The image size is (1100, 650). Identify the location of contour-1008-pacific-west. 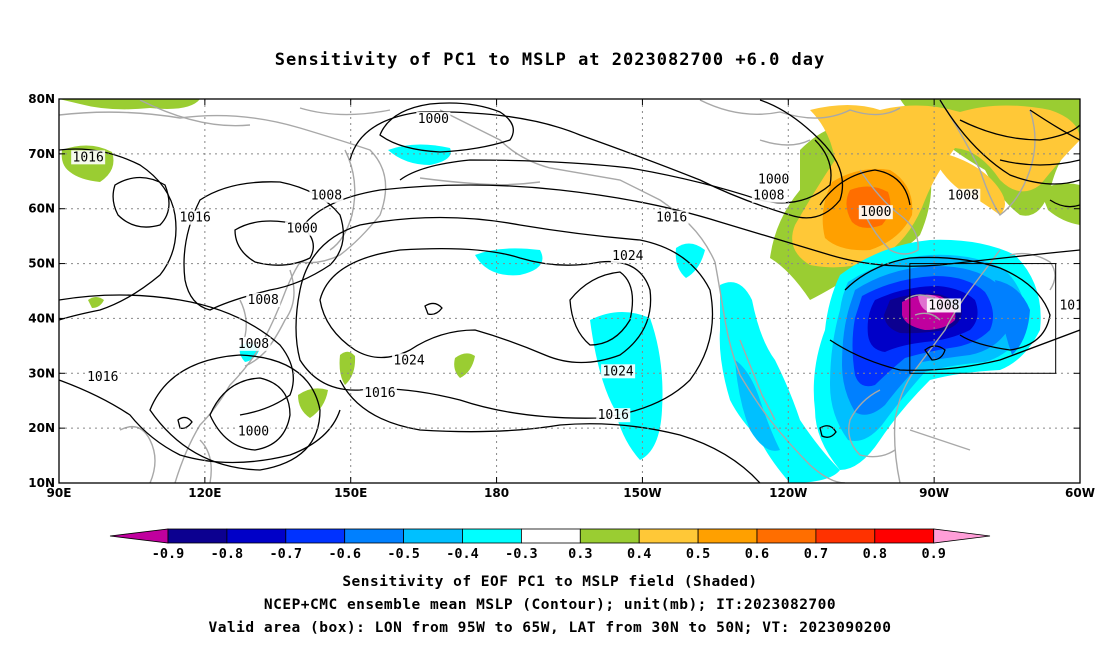
(176, 355).